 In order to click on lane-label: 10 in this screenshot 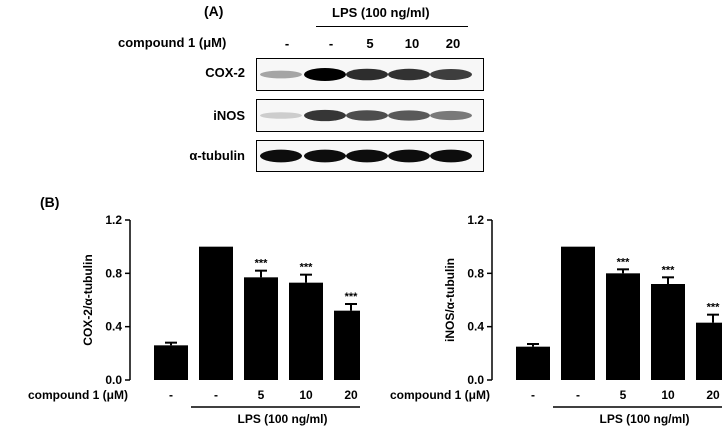, I will do `click(412, 43)`.